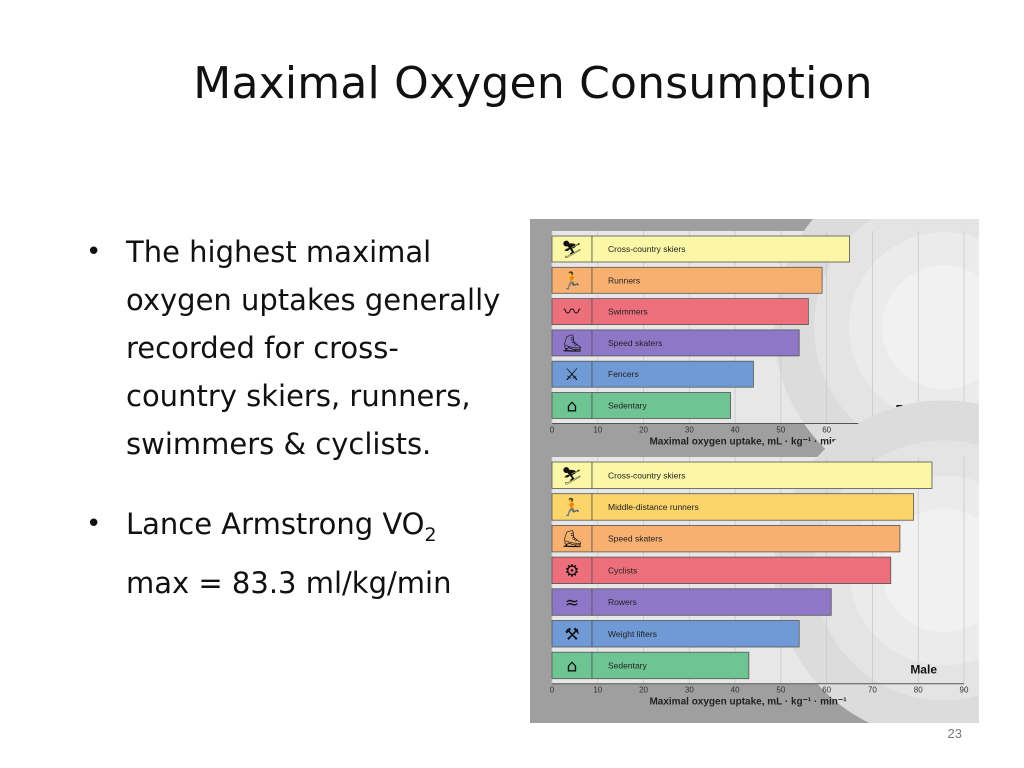  I want to click on bar-label: Weight lifters, so click(632, 634).